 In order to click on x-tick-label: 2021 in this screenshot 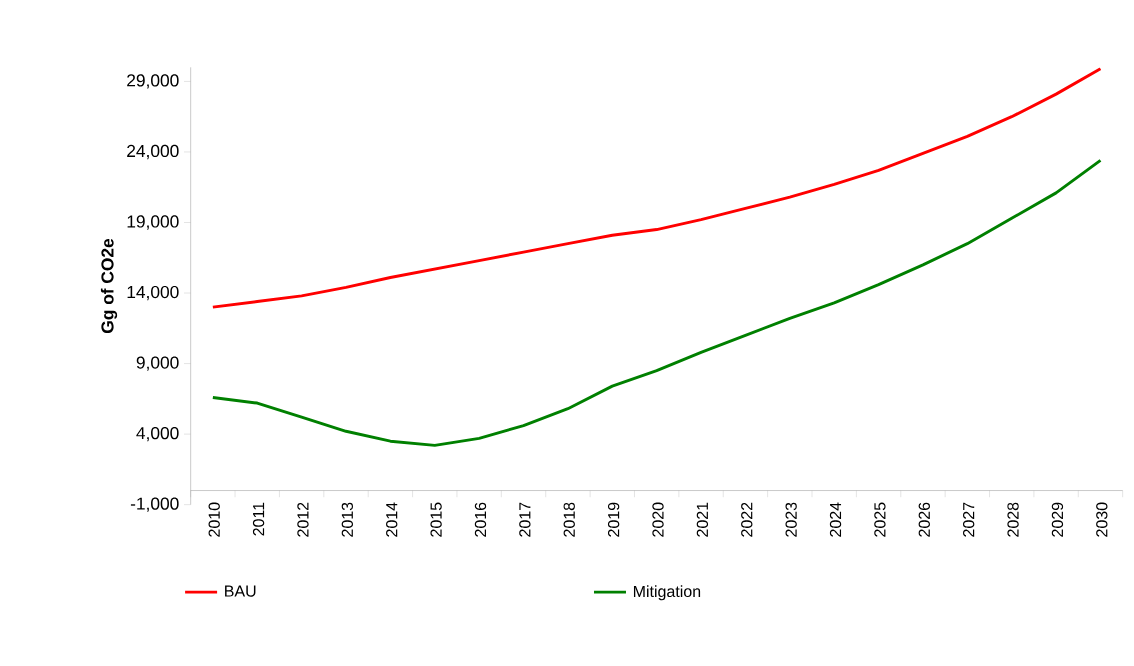, I will do `click(702, 519)`.